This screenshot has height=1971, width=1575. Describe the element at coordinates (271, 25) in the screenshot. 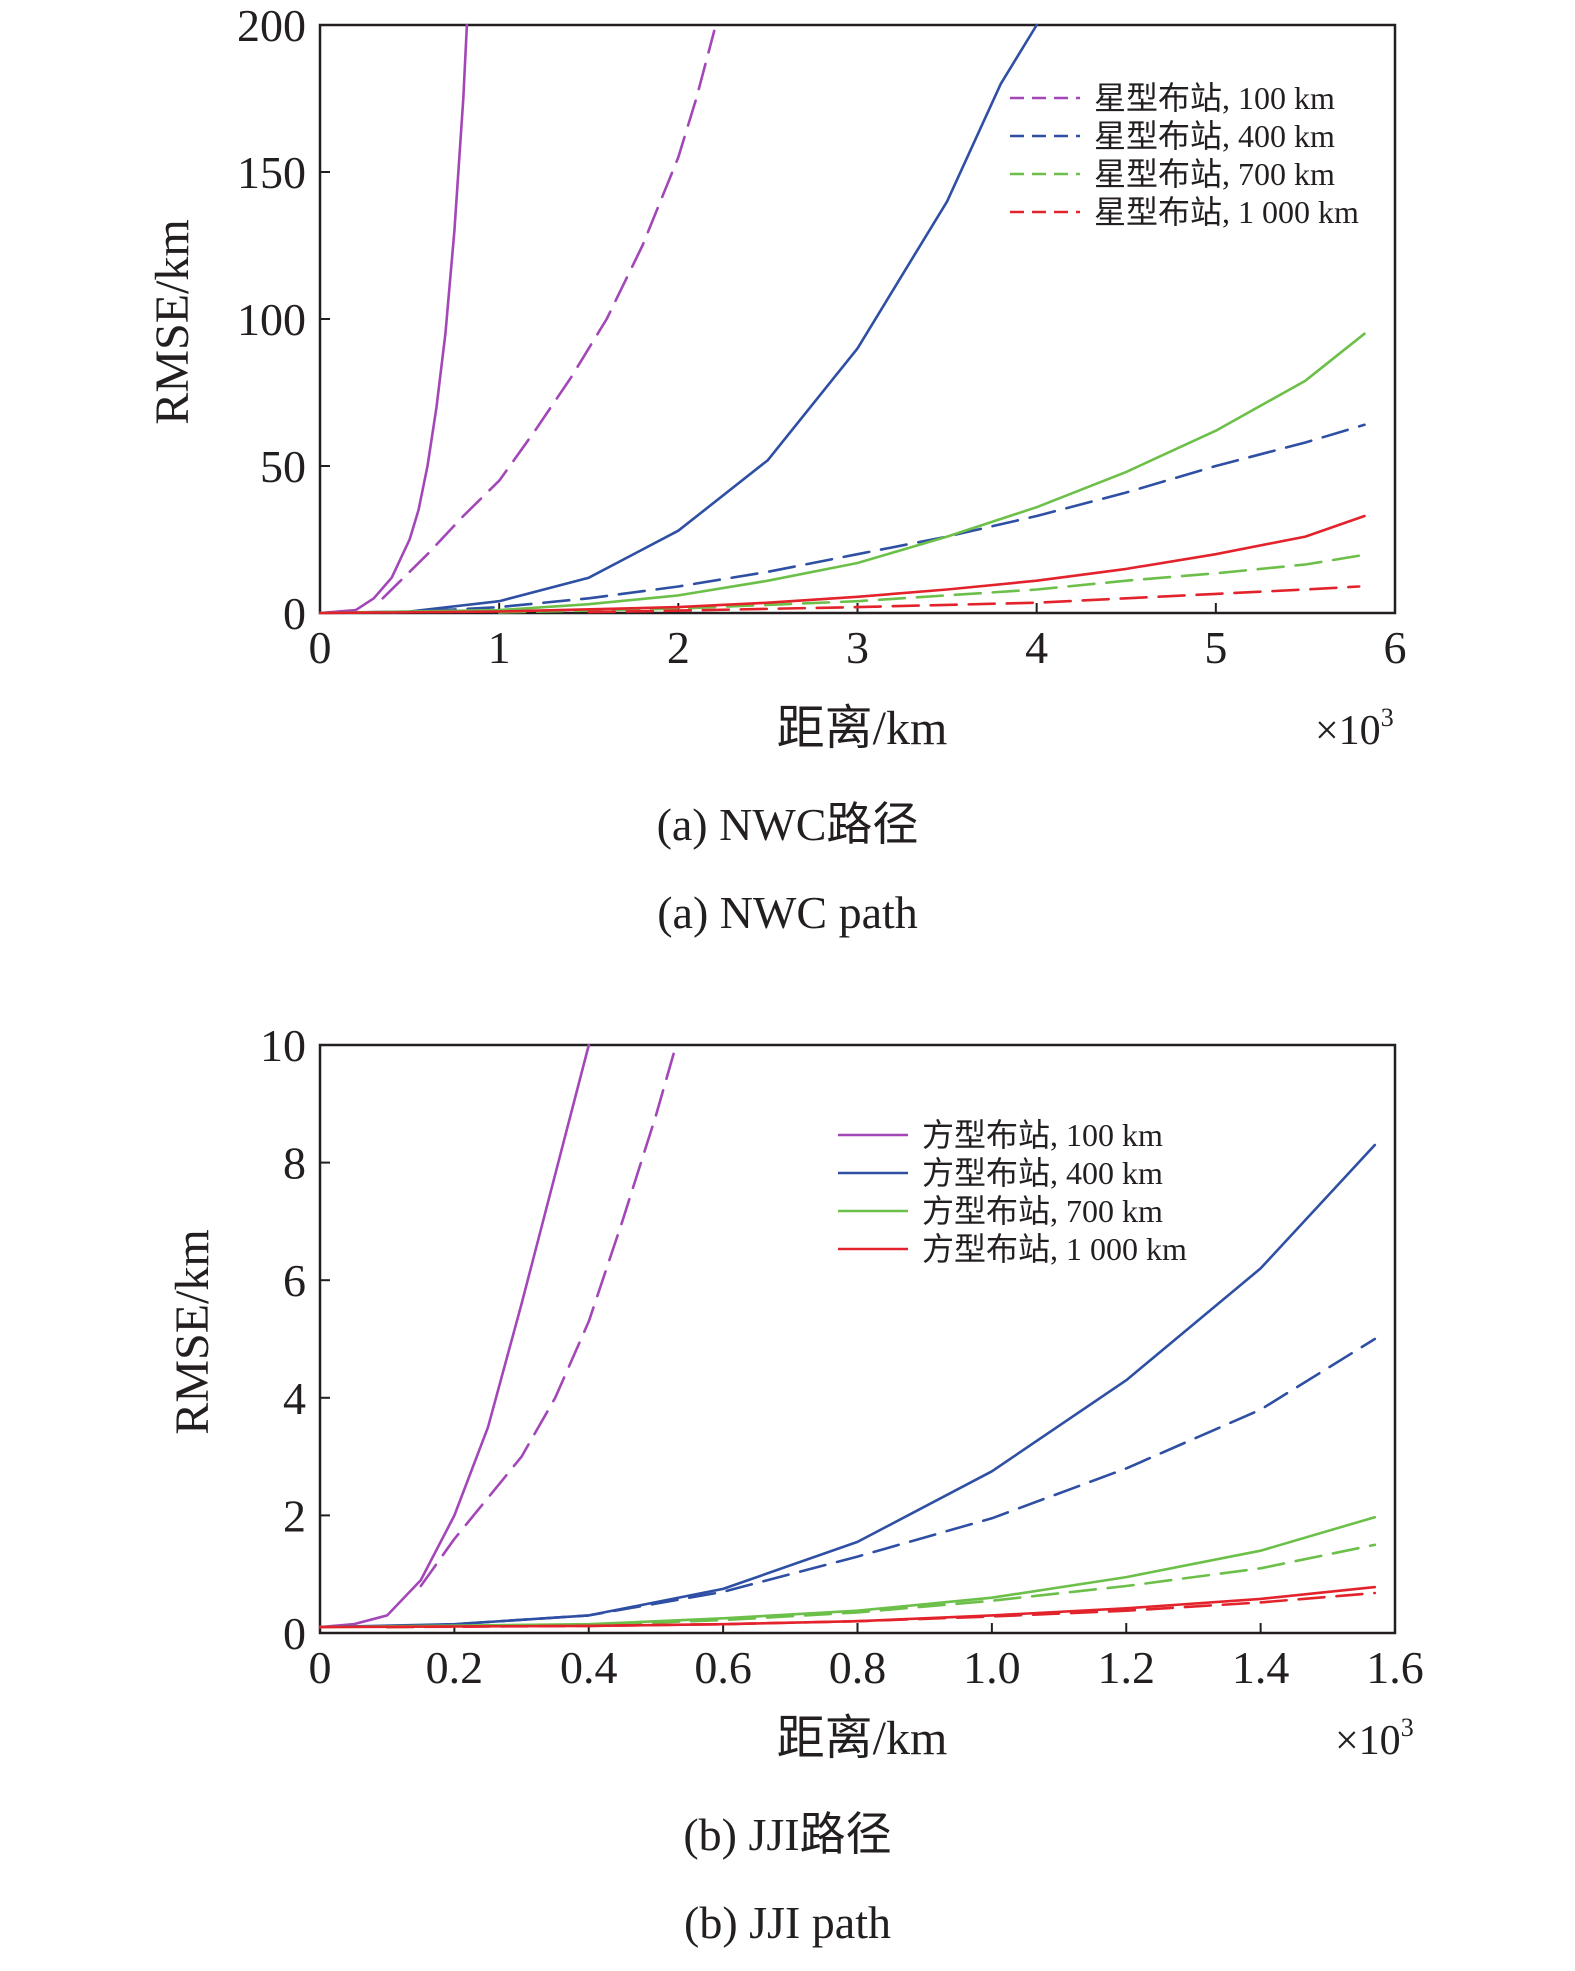

I see `y-tick-label: 200` at that location.